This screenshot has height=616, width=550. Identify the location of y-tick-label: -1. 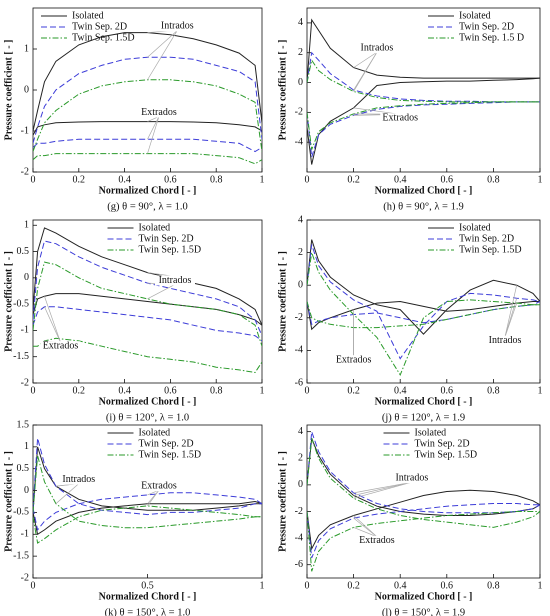
(25, 330).